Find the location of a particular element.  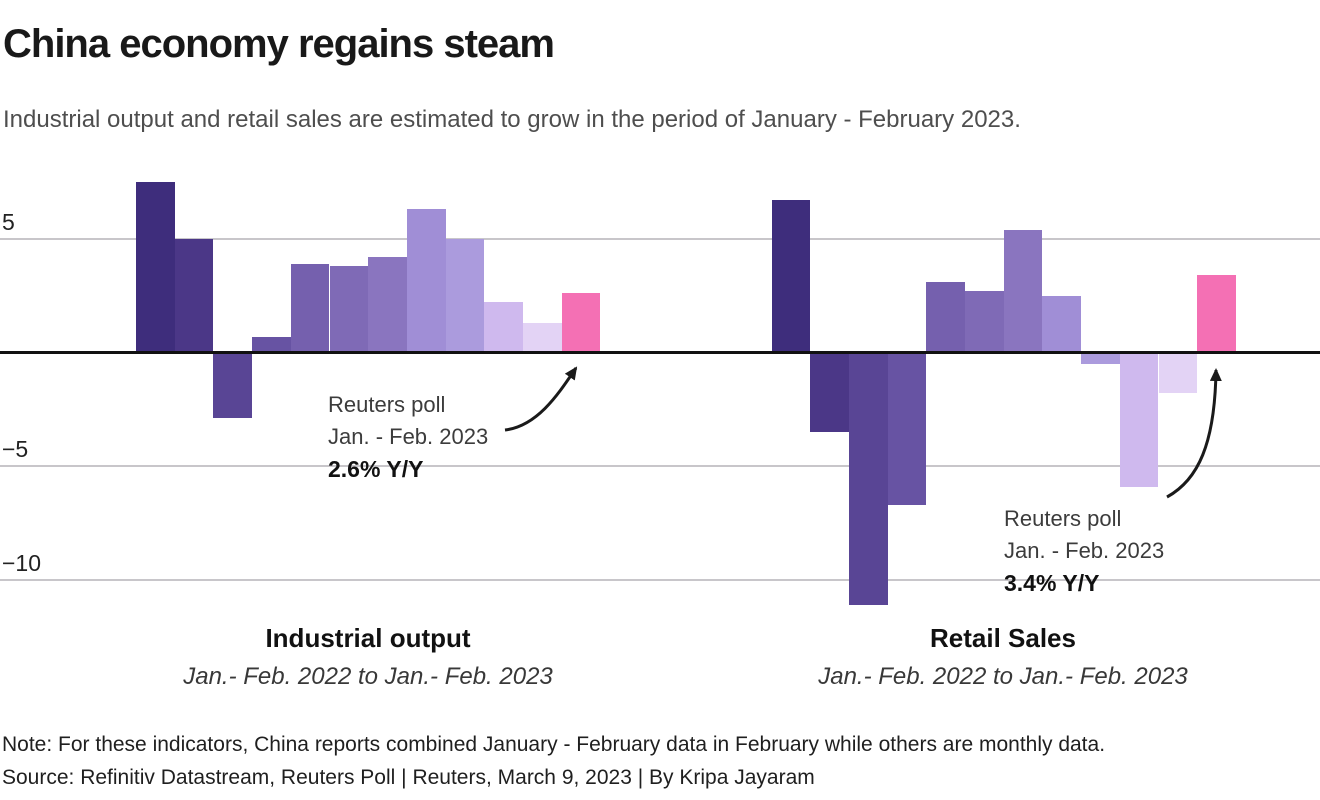

annotation-industrial: Reuters poll Jan. - Feb. 2023 2.6% Y/Y is located at coordinates (408, 437).